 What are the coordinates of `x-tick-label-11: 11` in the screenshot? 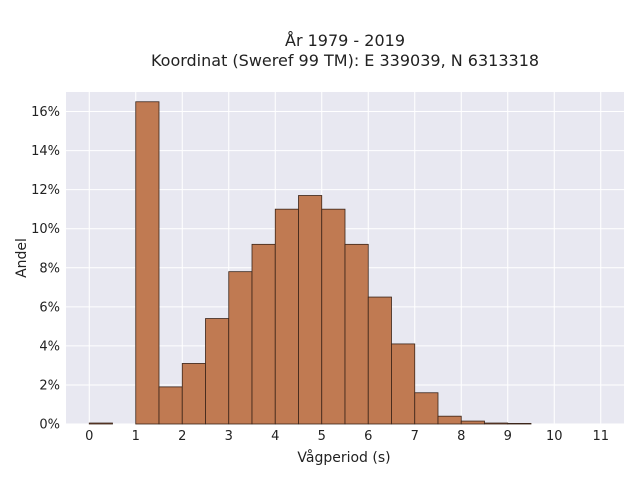 It's located at (600, 436).